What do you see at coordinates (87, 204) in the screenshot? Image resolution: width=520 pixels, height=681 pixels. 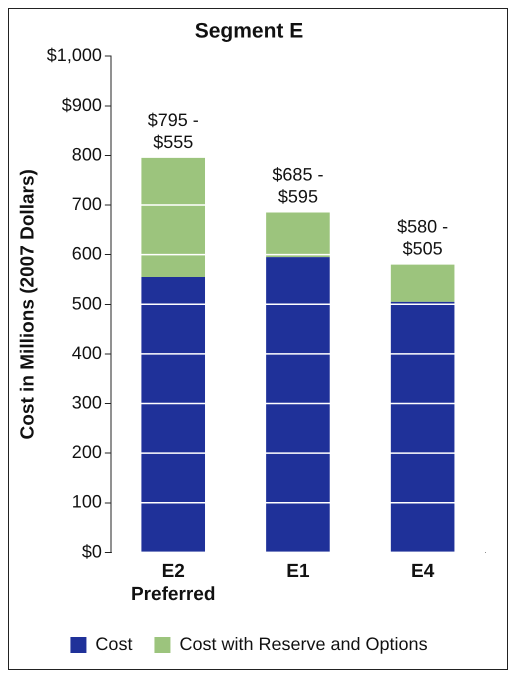 I see `y-tick-label: 700` at bounding box center [87, 204].